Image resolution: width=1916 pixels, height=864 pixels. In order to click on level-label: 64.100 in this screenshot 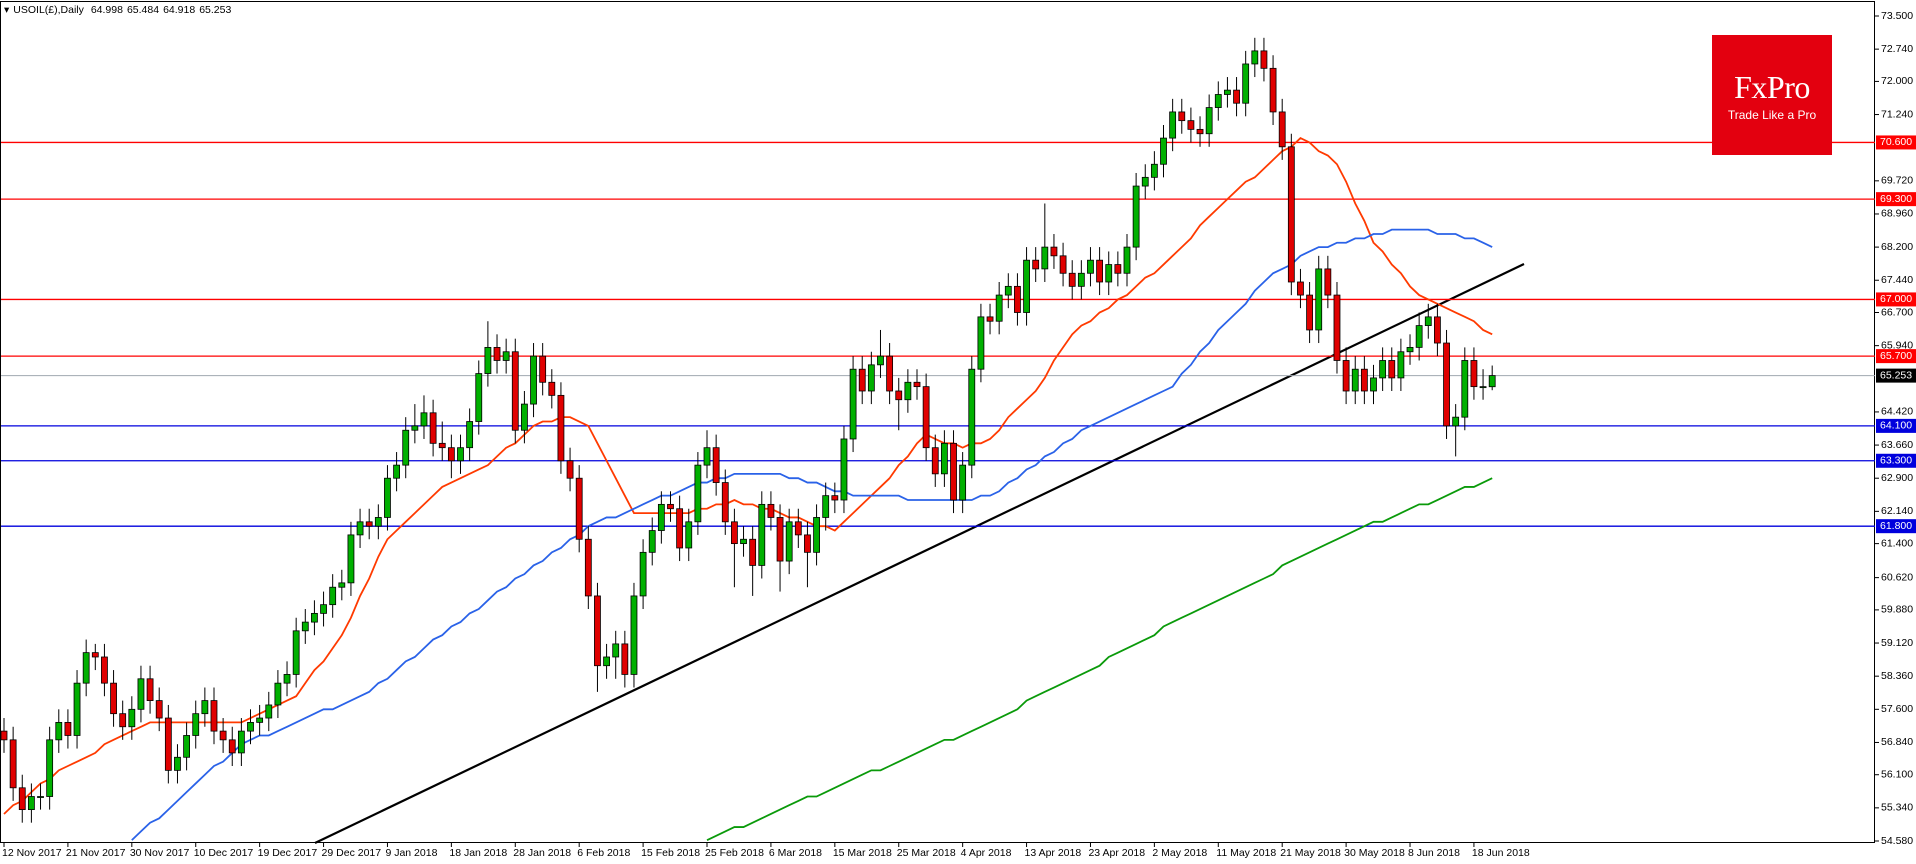, I will do `click(1896, 426)`.